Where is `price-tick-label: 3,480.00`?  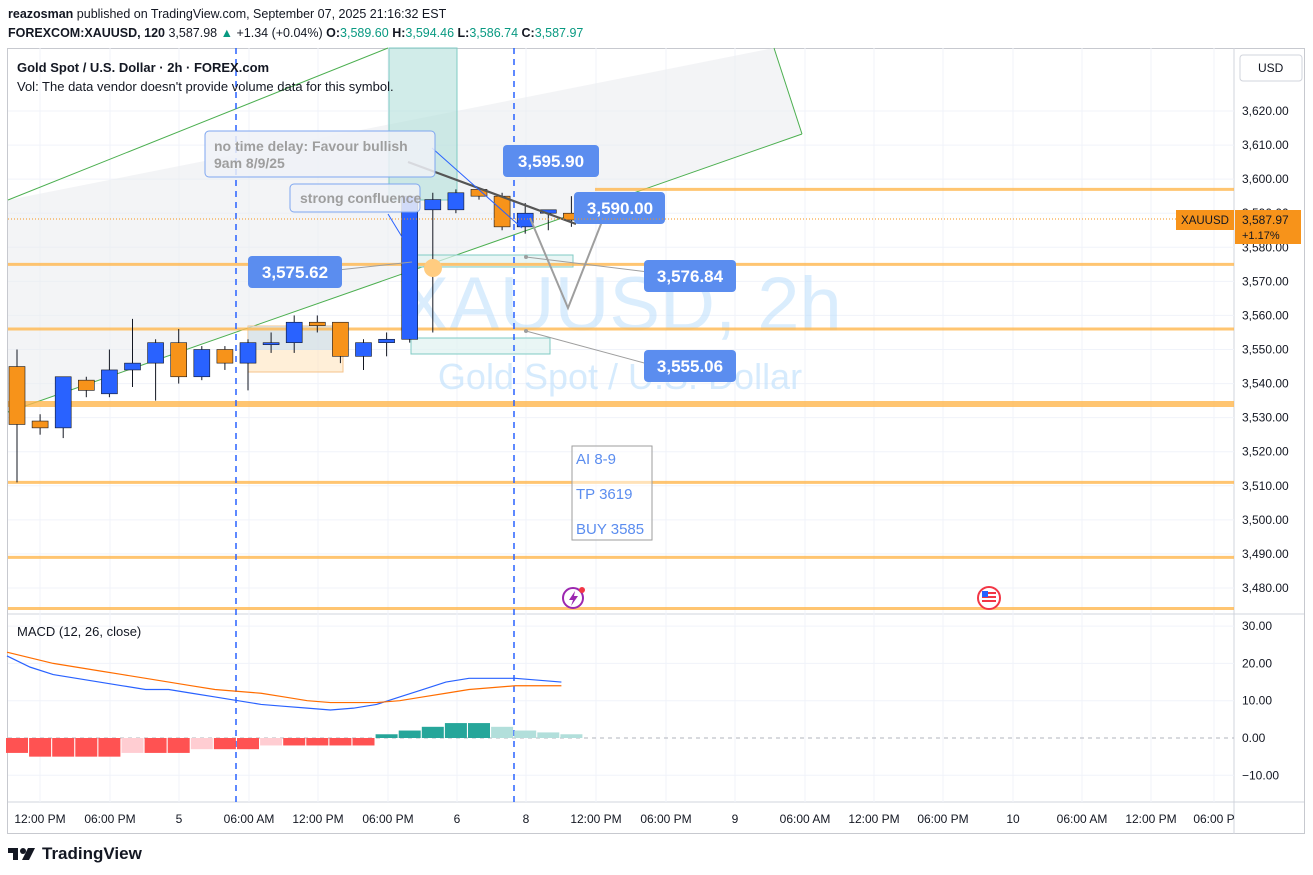
price-tick-label: 3,480.00 is located at coordinates (1265, 588).